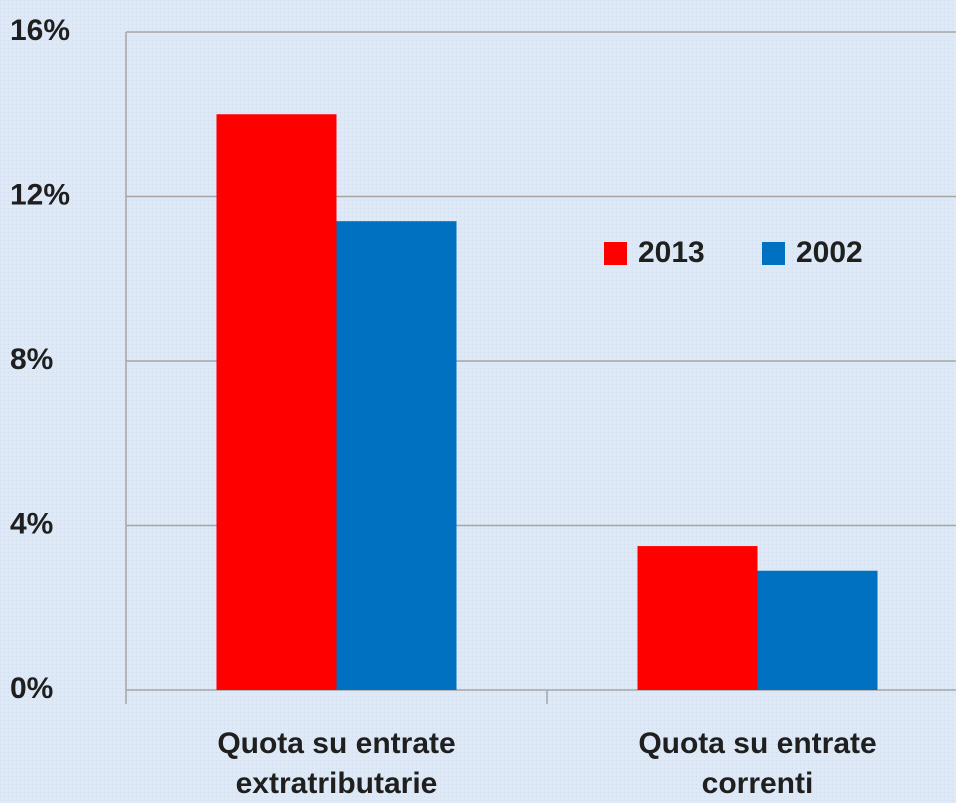 This screenshot has height=803, width=956. Describe the element at coordinates (336, 763) in the screenshot. I see `x-tick-label: Quota su entrate extratributarie` at that location.